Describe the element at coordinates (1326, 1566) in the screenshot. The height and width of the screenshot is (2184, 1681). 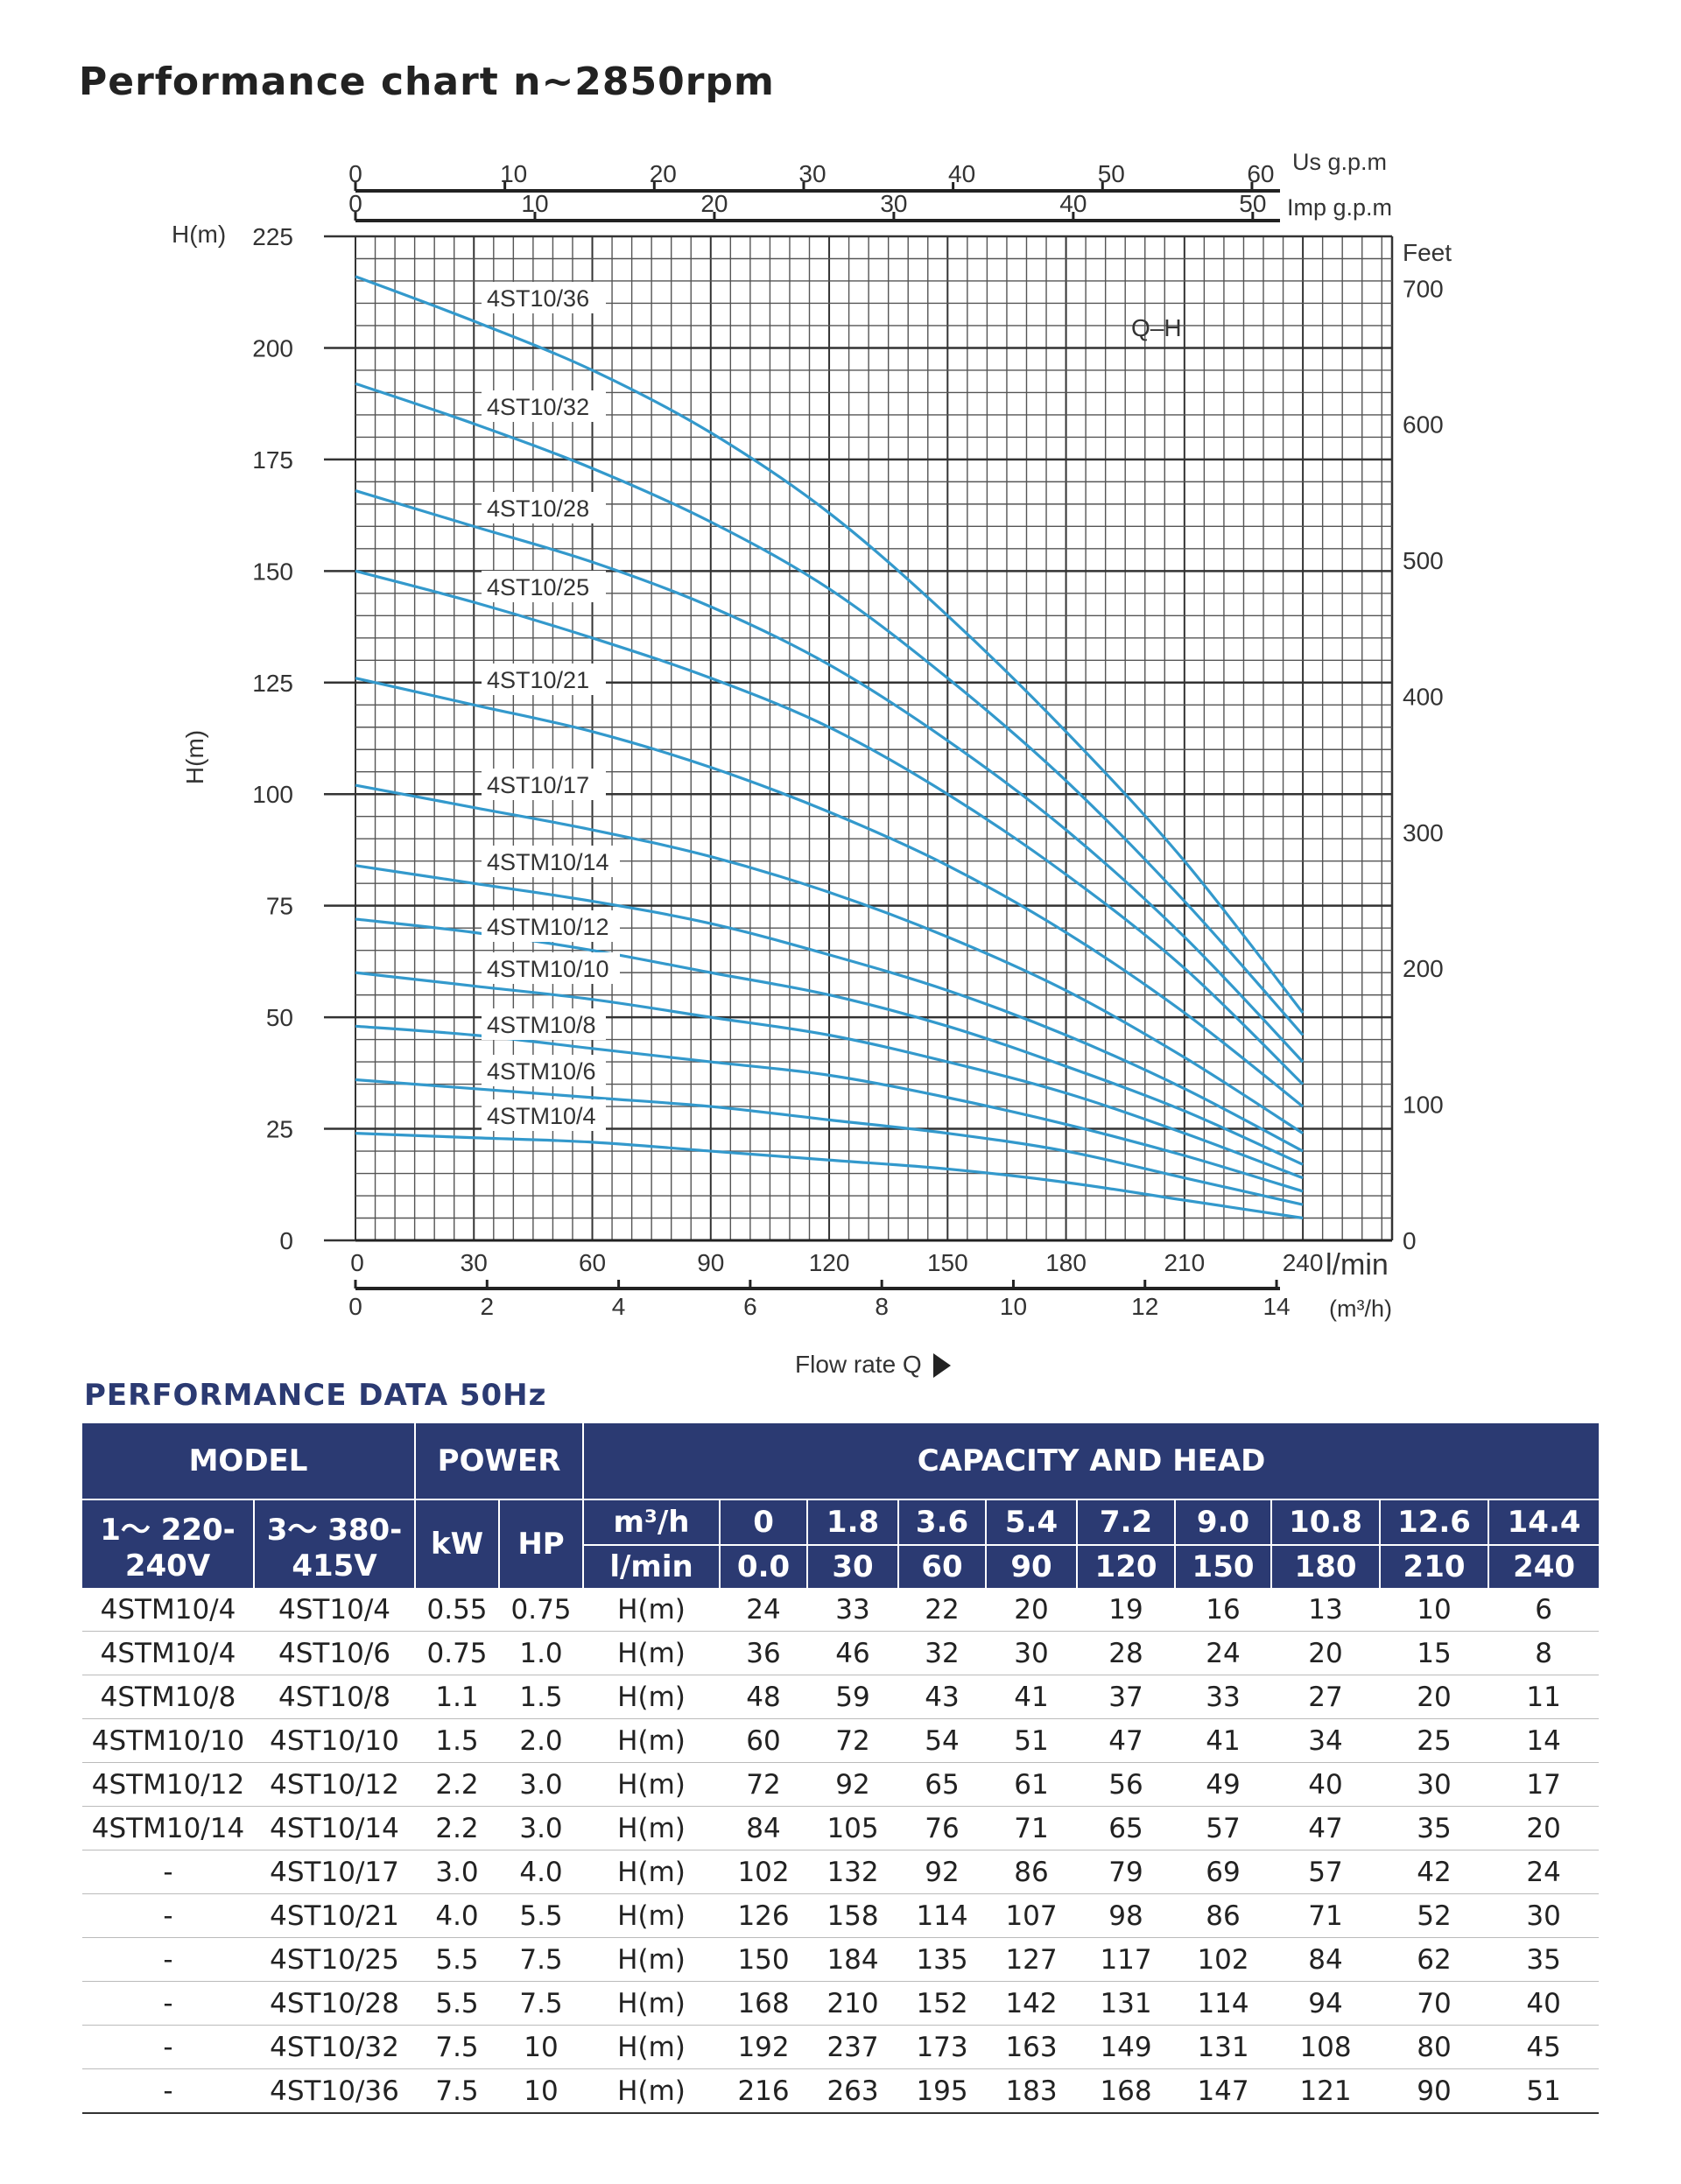
I see `header-lmin-value: 180` at that location.